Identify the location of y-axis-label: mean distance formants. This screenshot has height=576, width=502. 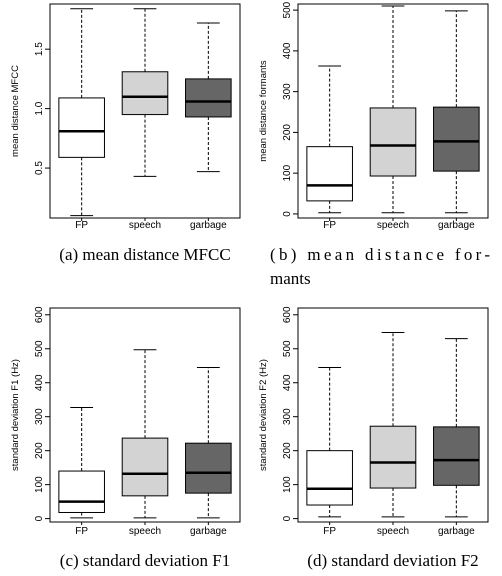
(263, 111).